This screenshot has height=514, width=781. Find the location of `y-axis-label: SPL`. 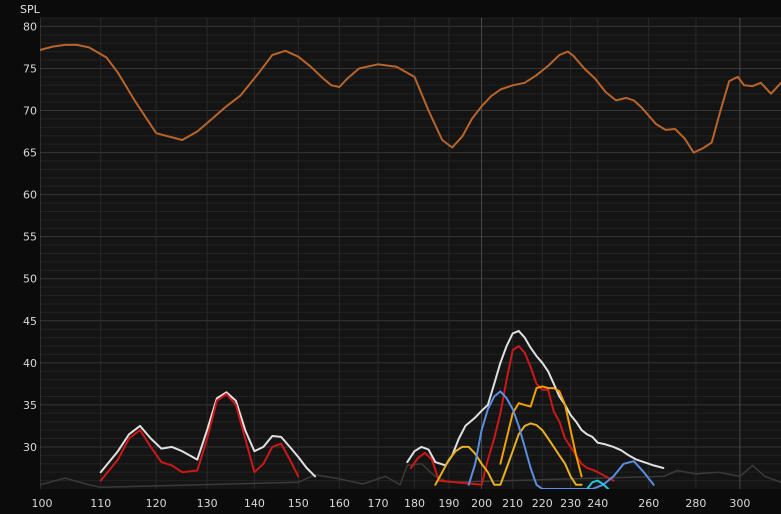

y-axis-label: SPL is located at coordinates (30, 9).